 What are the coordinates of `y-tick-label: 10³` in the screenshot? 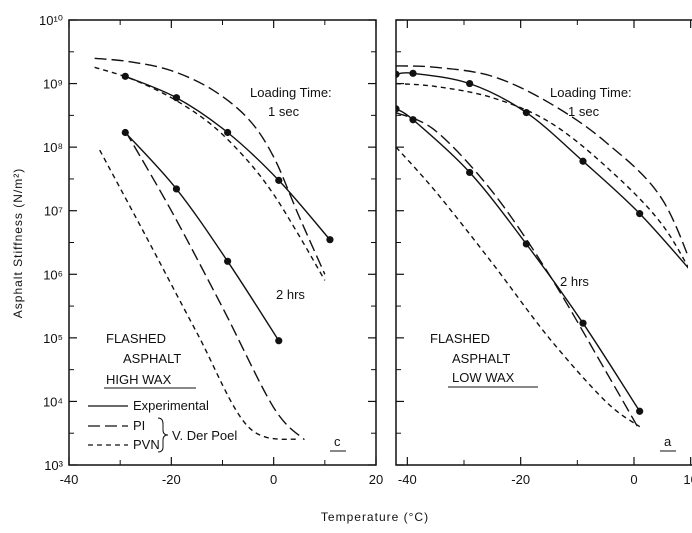 It's located at (53, 465).